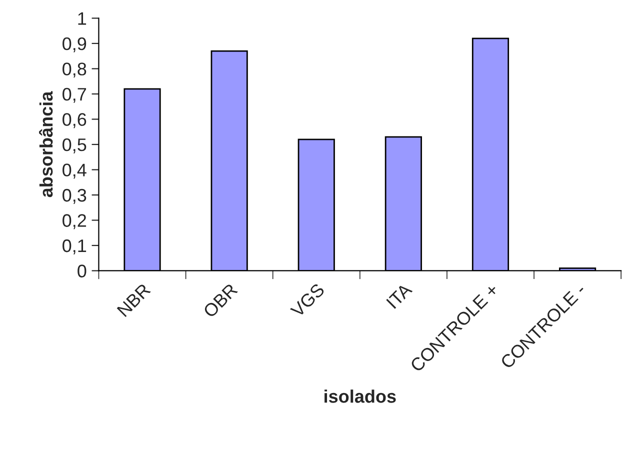 Image resolution: width=637 pixels, height=455 pixels. I want to click on y-tick-label: 0,9, so click(74, 44).